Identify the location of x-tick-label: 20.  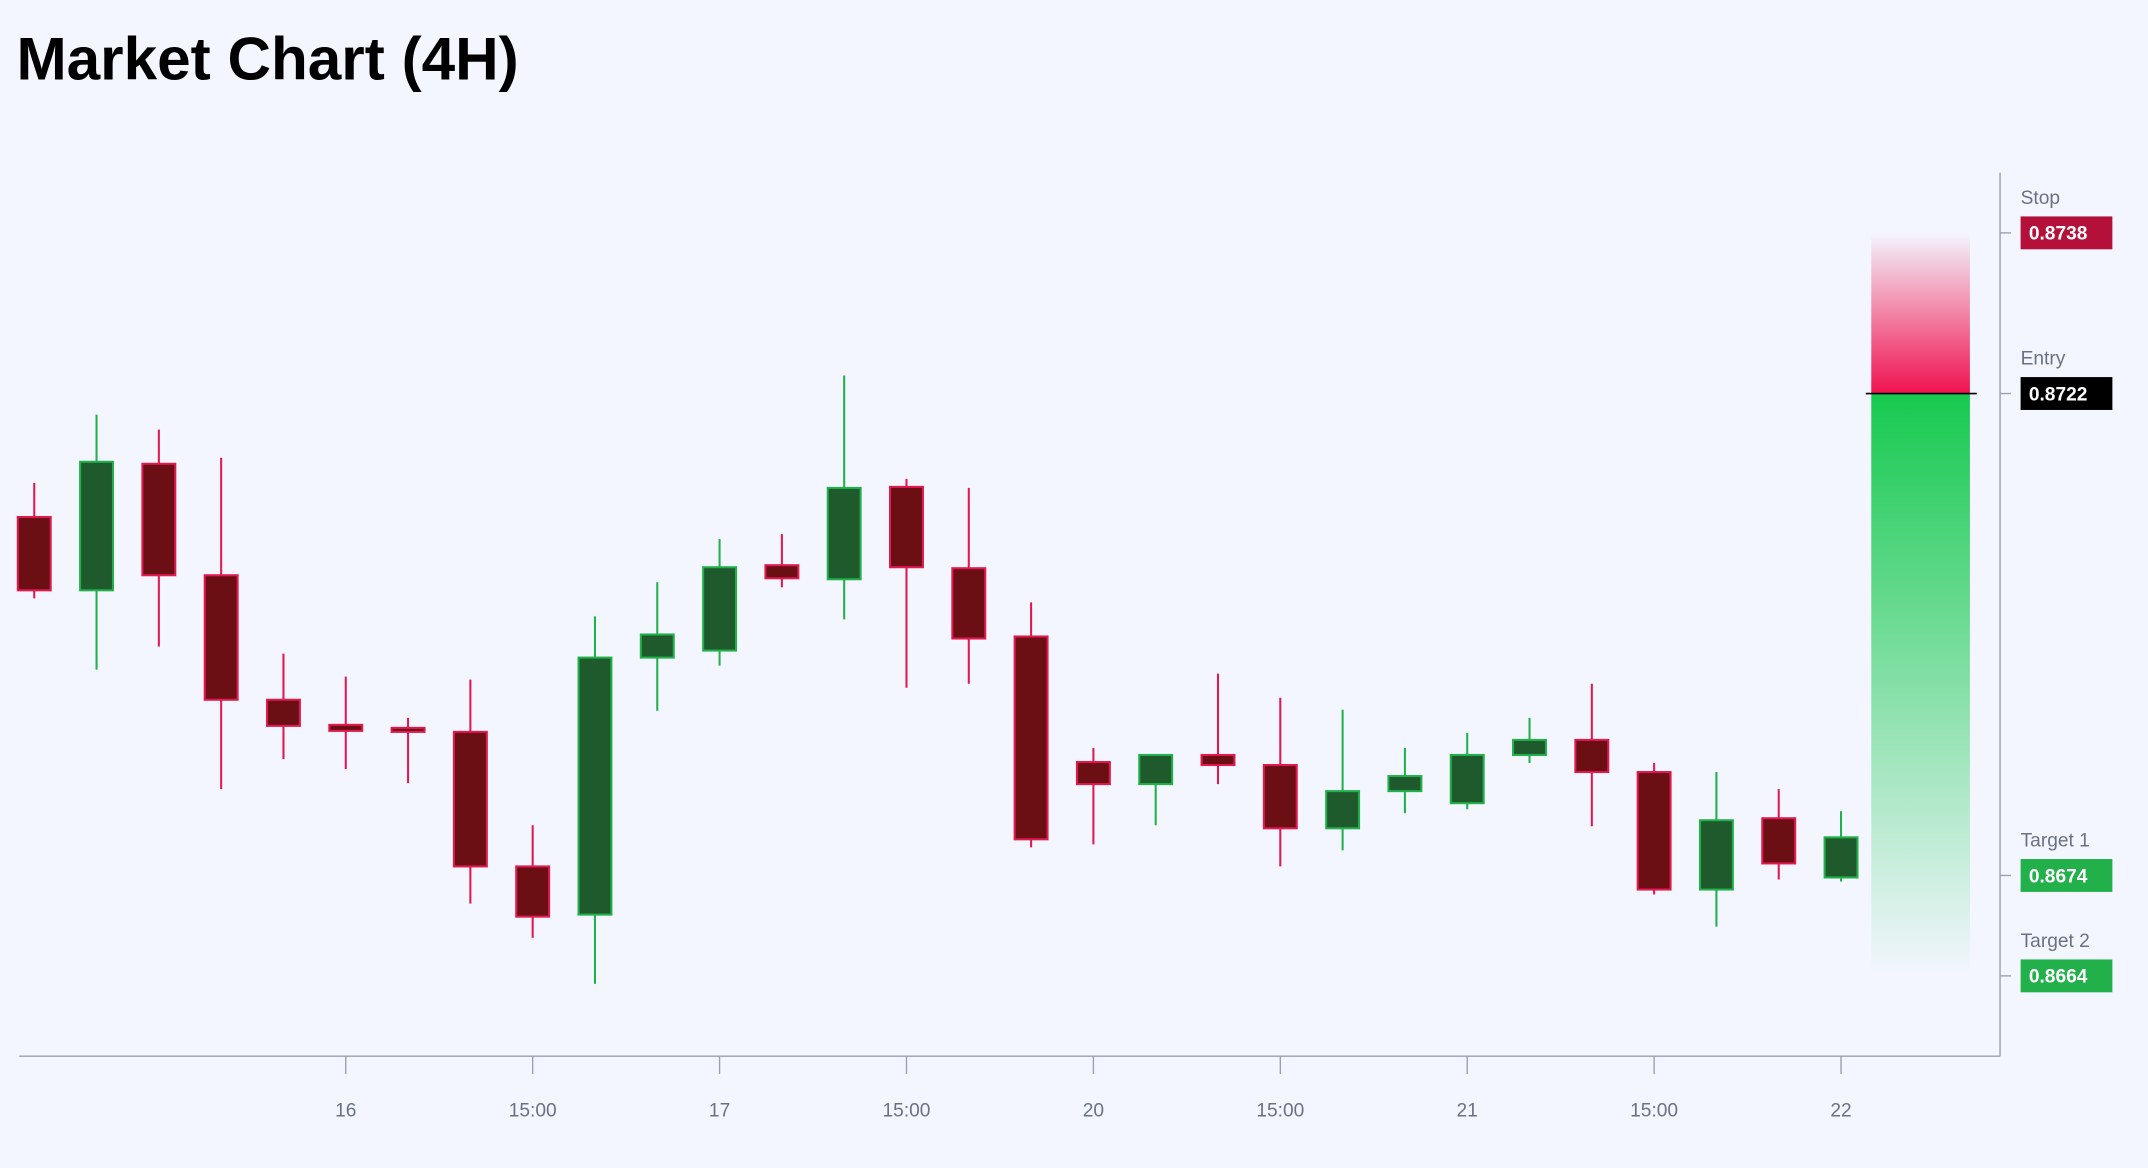
(1093, 1110).